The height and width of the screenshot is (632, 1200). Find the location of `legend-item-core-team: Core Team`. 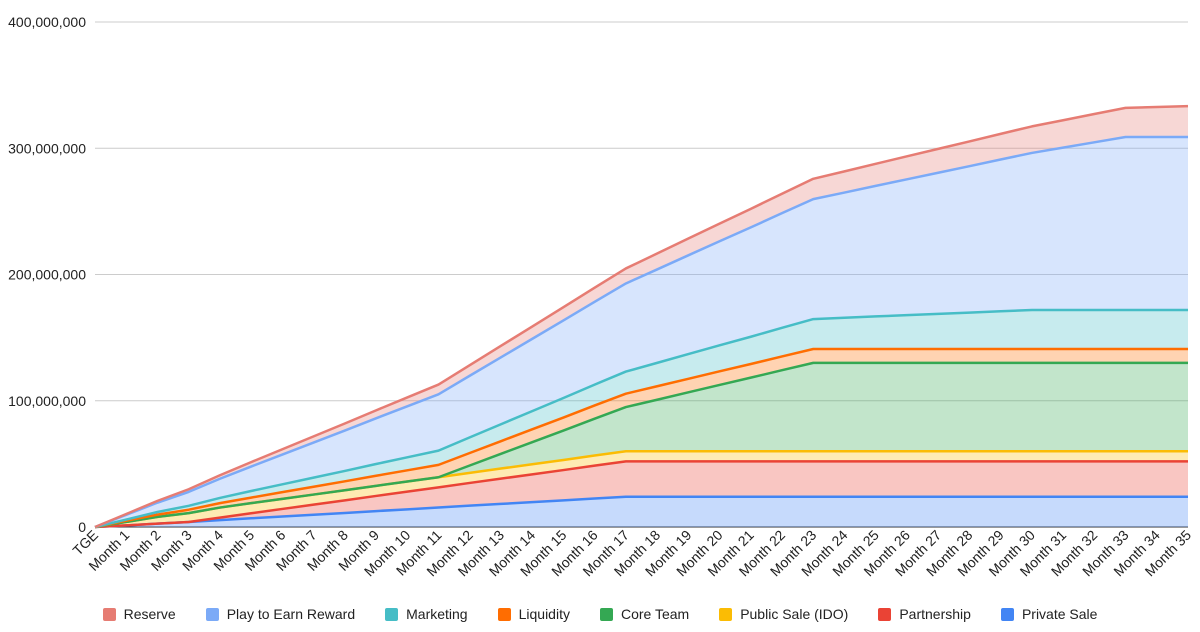

legend-item-core-team: Core Team is located at coordinates (644, 614).